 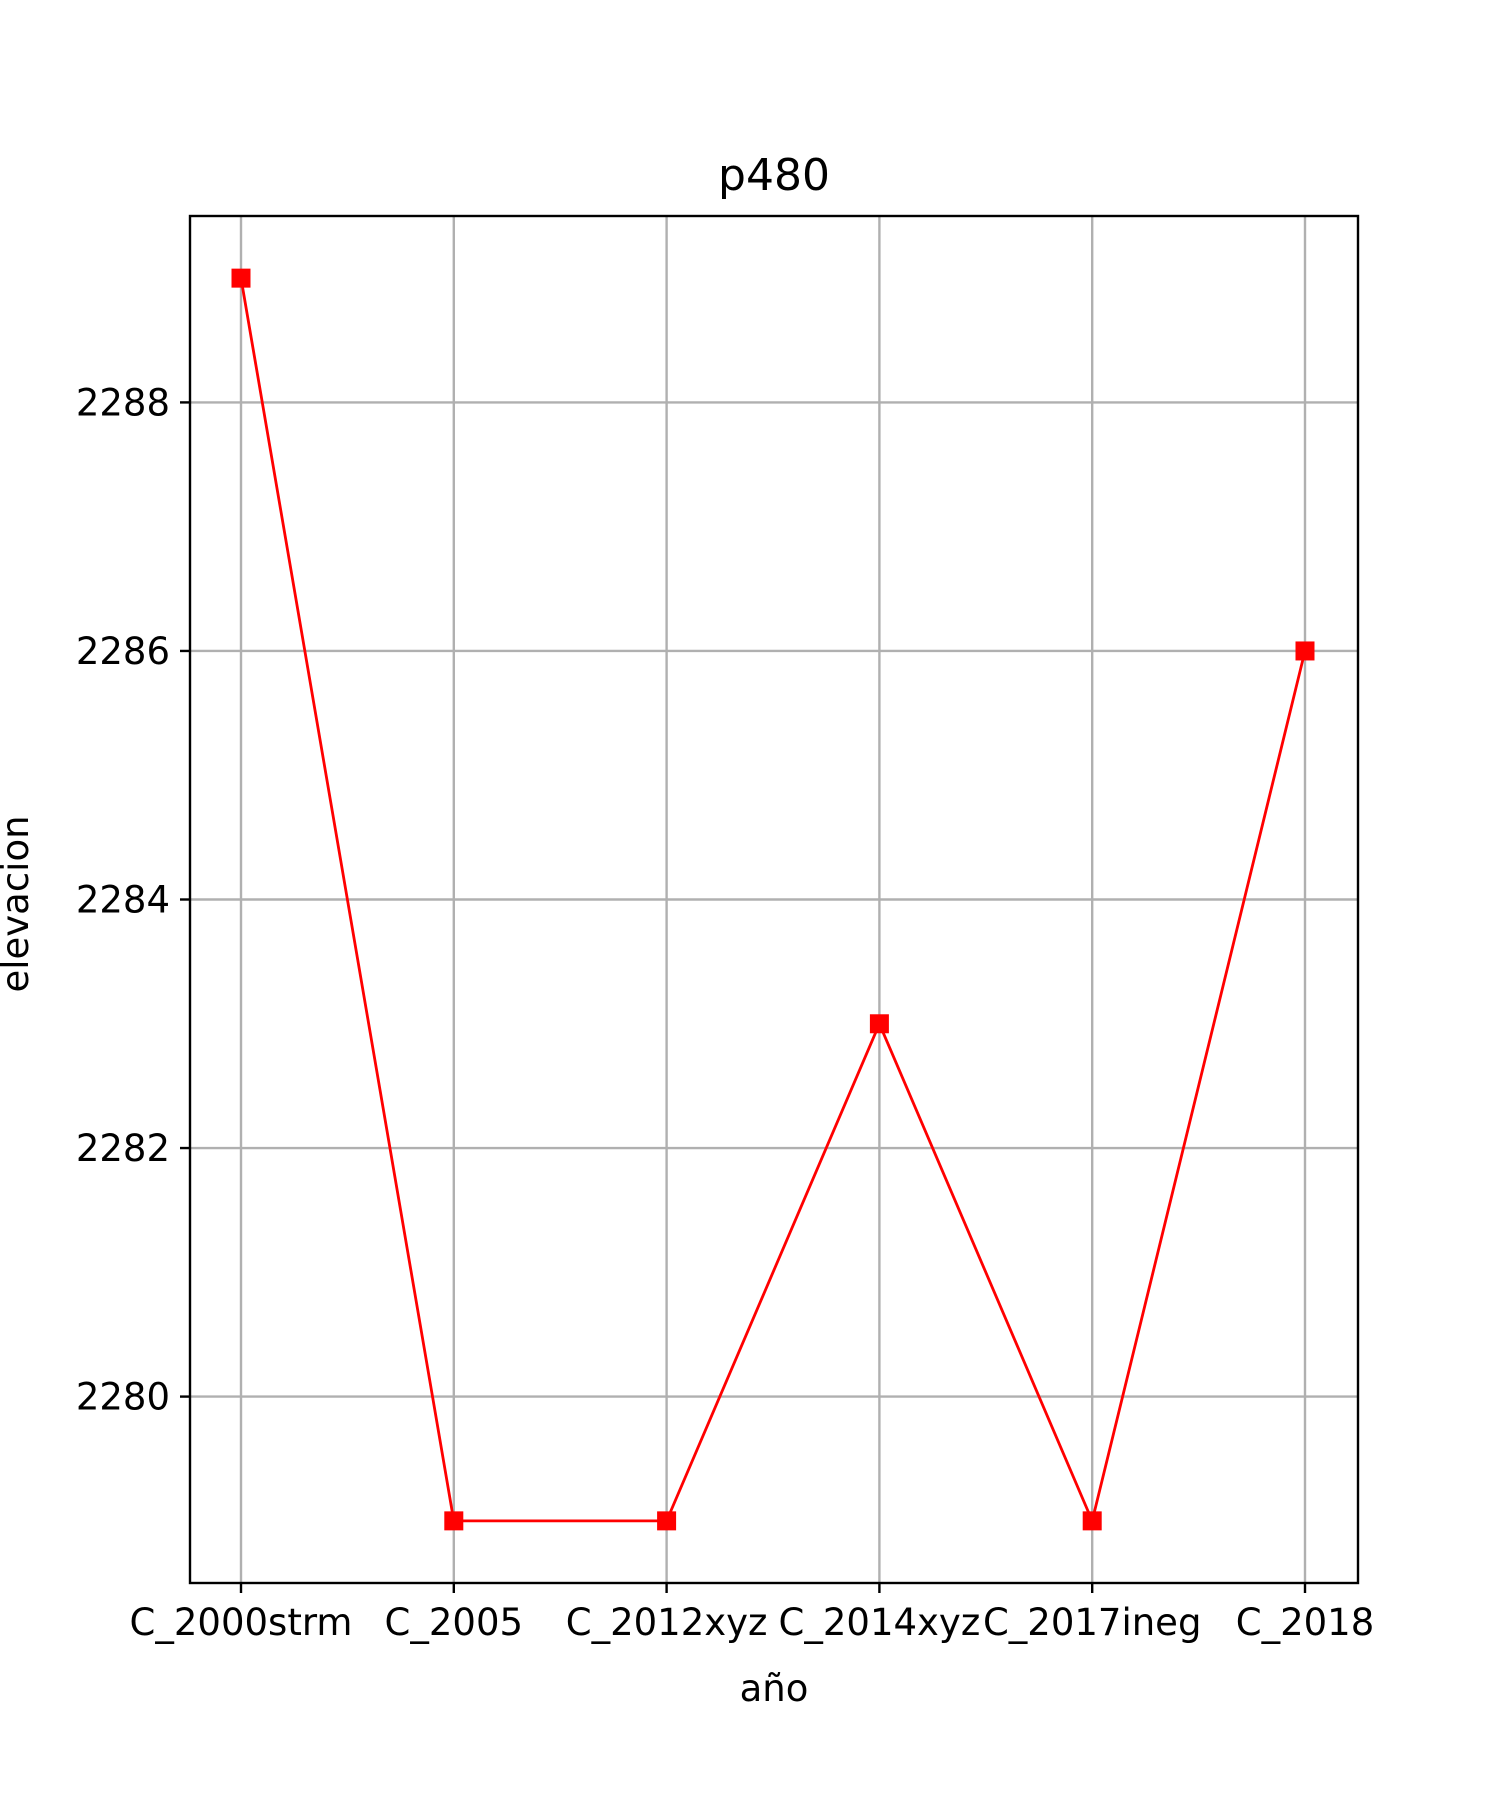 What do you see at coordinates (774, 175) in the screenshot?
I see `chart-title: p480` at bounding box center [774, 175].